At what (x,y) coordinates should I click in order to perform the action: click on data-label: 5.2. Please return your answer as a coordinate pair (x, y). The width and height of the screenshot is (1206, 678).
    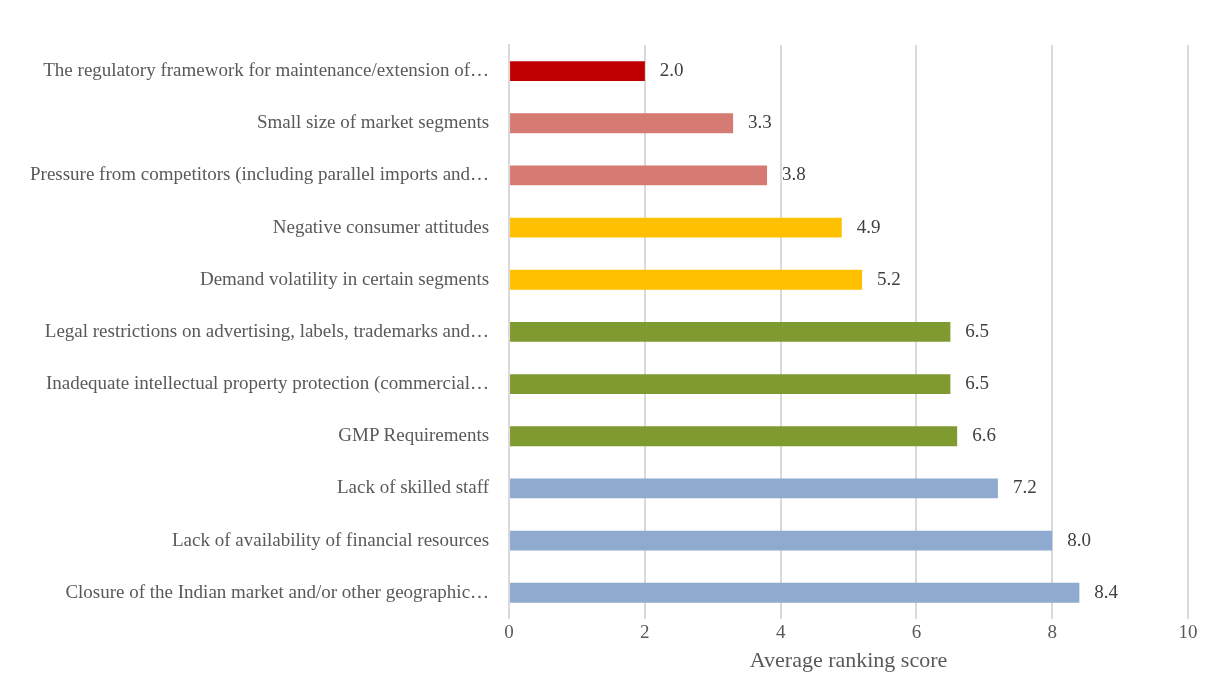
    Looking at the image, I should click on (889, 278).